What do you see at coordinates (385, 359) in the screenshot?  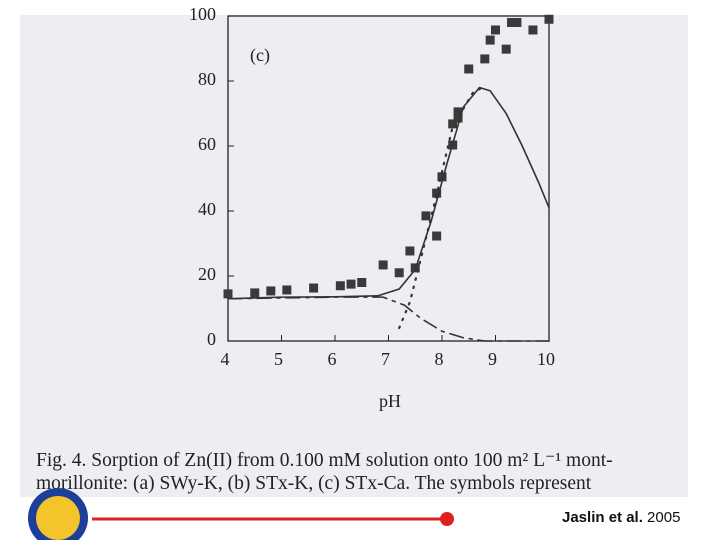 I see `x-tick-label: 7` at bounding box center [385, 359].